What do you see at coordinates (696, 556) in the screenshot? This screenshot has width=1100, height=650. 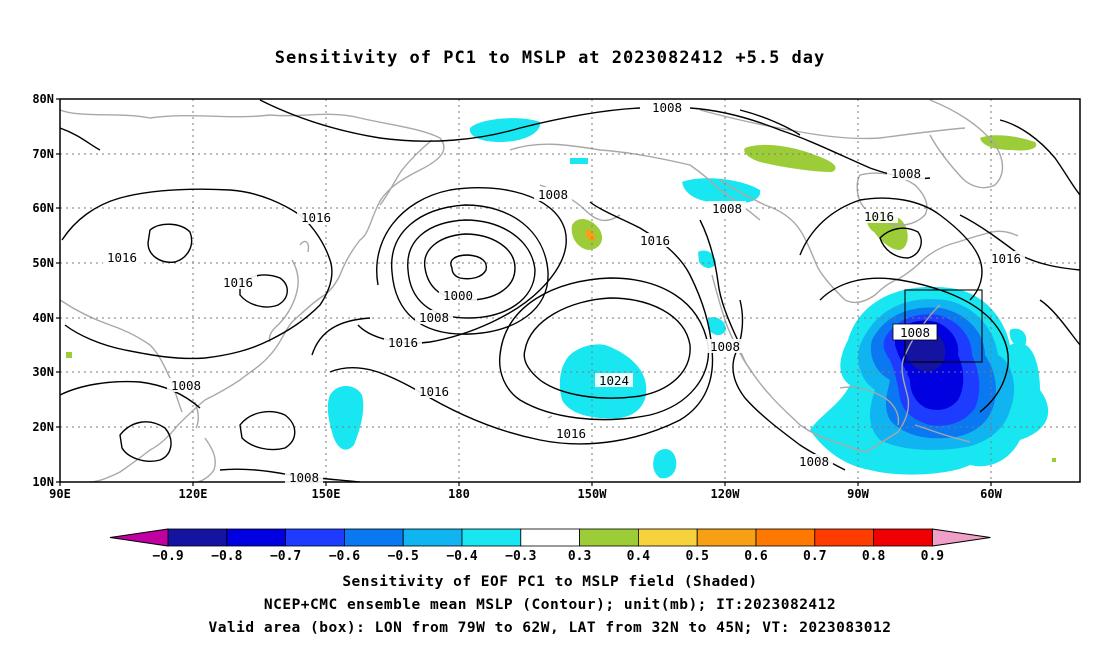 I see `colorbar-label: 0.5` at bounding box center [696, 556].